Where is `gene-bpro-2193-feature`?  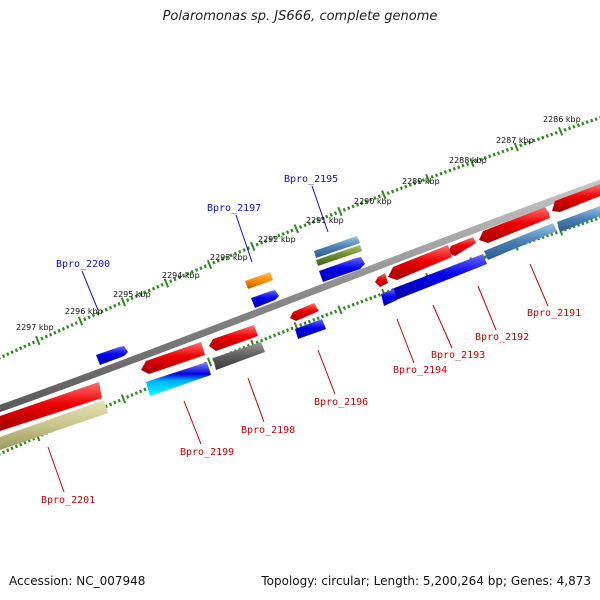 gene-bpro-2193-feature is located at coordinates (420, 262).